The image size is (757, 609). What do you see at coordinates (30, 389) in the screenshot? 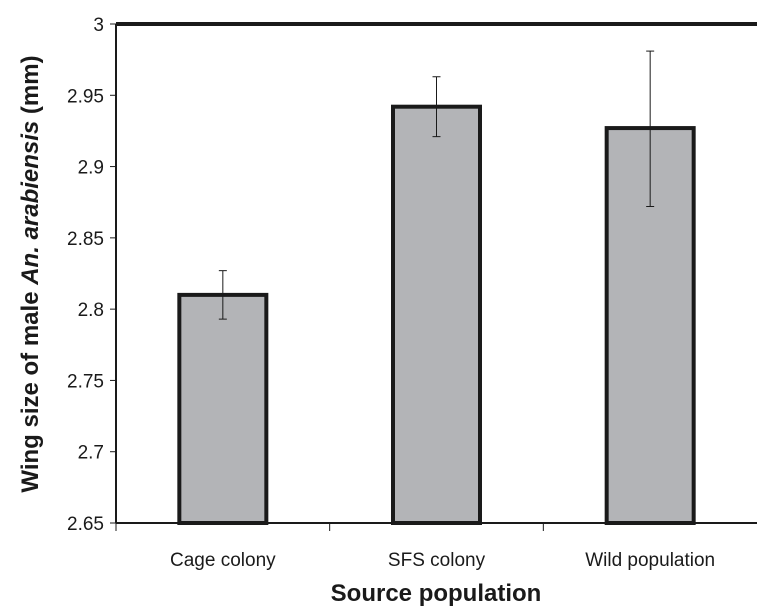
I see `y-axis-title-prefix: Wing size of male` at bounding box center [30, 389].